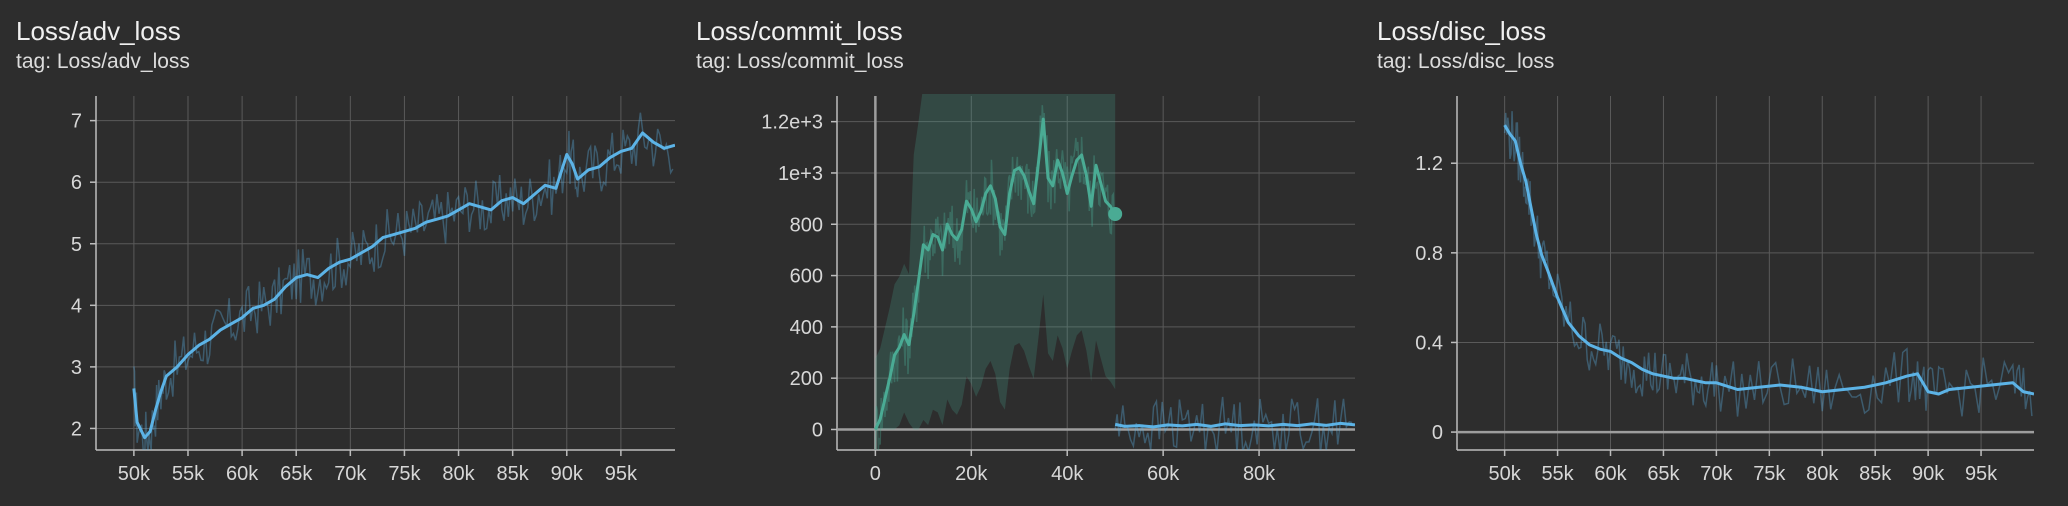 The width and height of the screenshot is (2068, 506). What do you see at coordinates (806, 379) in the screenshot?
I see `y-tick-label: 200` at bounding box center [806, 379].